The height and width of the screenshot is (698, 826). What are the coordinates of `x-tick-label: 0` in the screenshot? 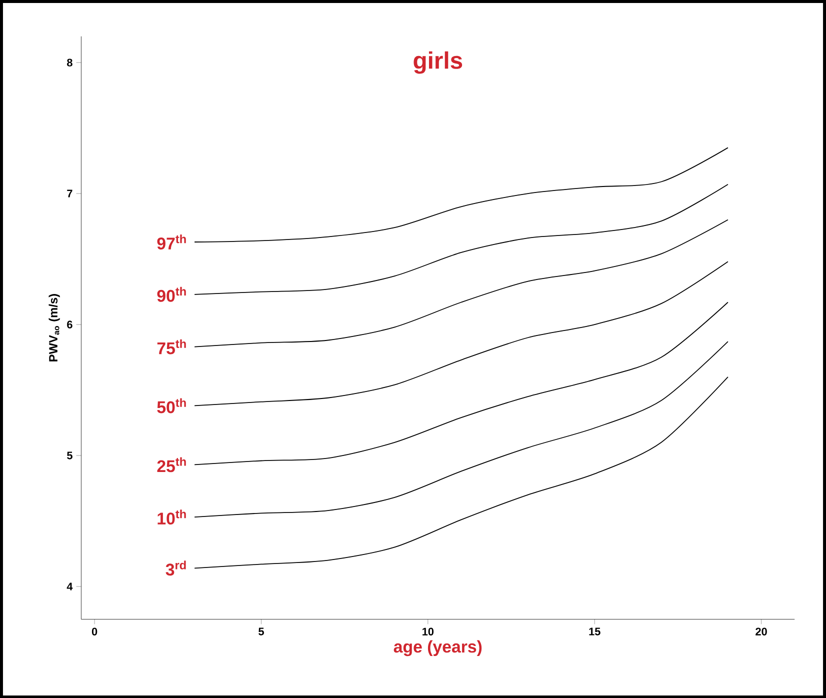 It's located at (95, 632).